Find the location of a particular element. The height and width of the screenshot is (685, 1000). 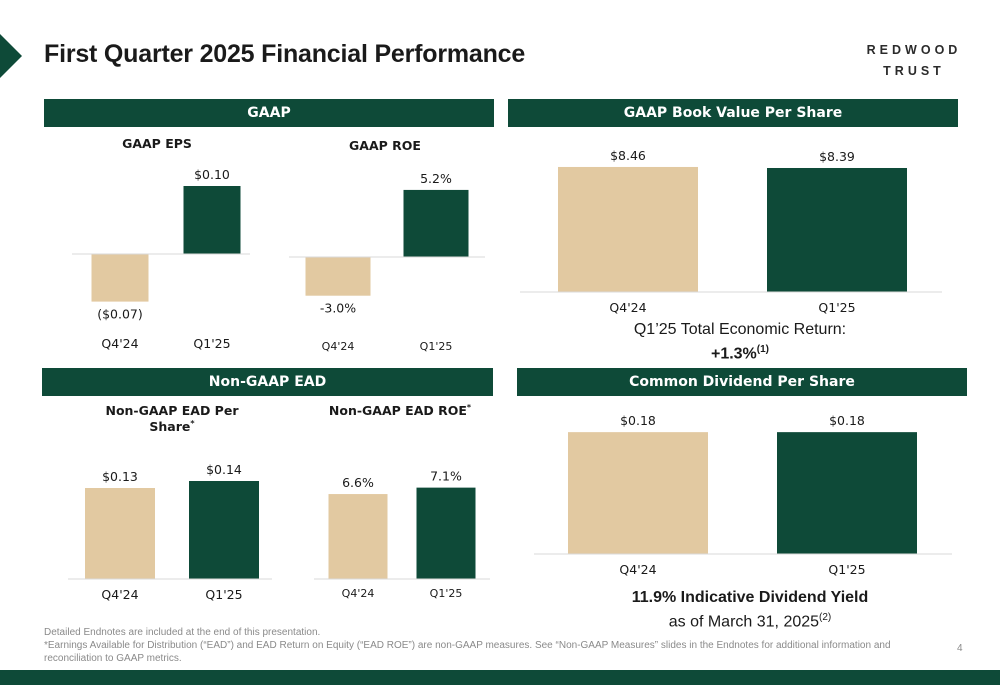

dividend-yield-asof-line: as of March 31, 2025(2) is located at coordinates (750, 620).